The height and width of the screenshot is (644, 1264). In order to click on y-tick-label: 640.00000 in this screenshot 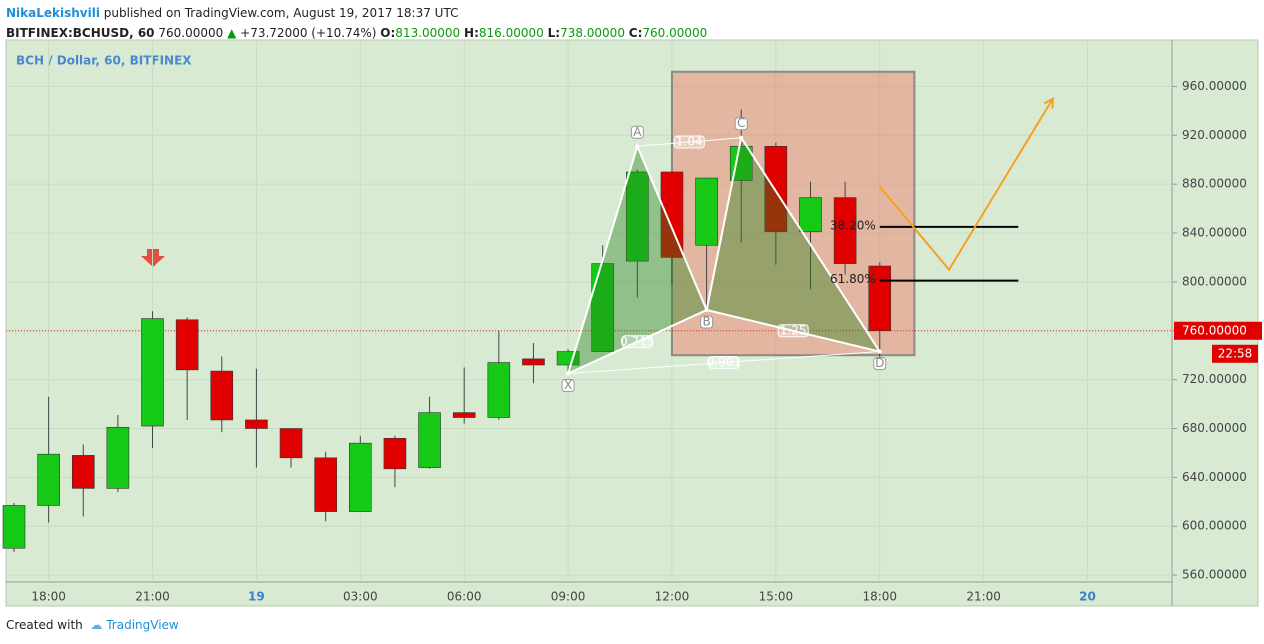, I will do `click(1214, 477)`.